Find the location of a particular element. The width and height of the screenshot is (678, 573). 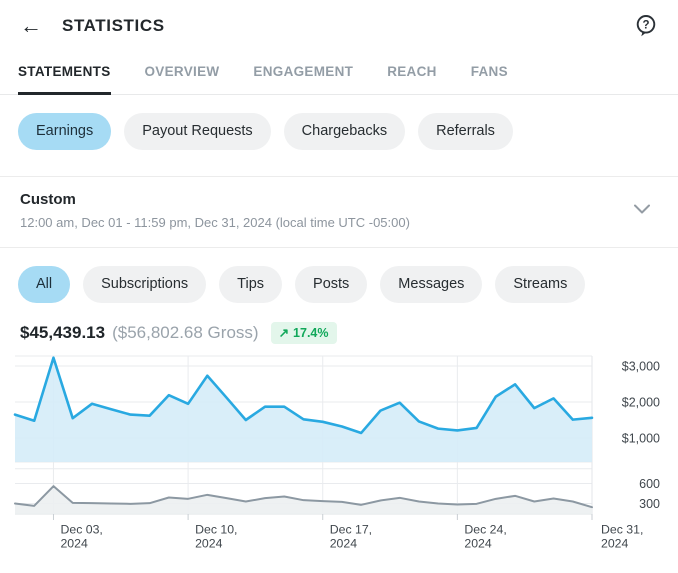

transactions-area is located at coordinates (303, 500).